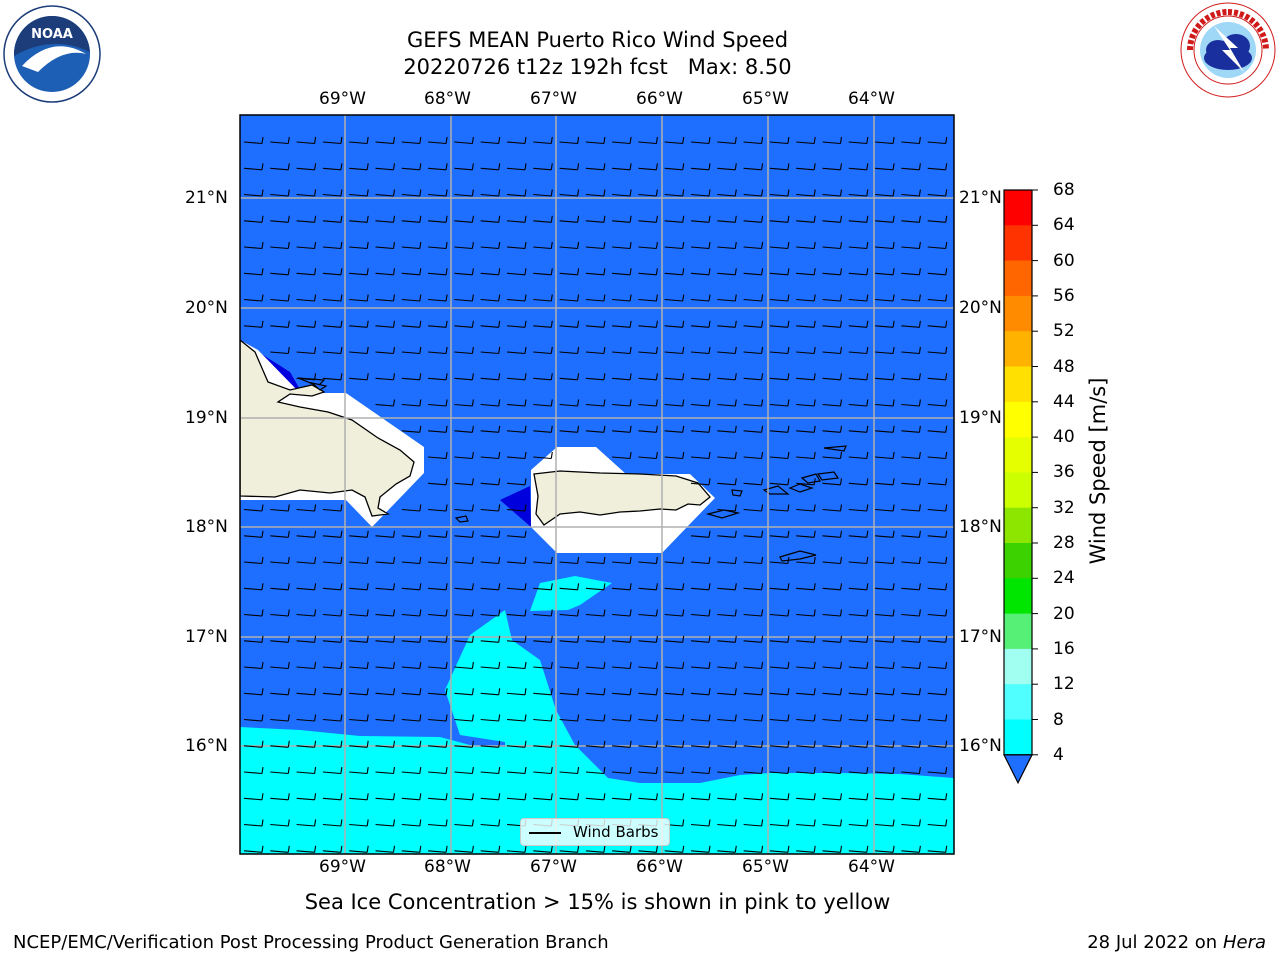 The height and width of the screenshot is (960, 1280). What do you see at coordinates (515, 506) in the screenshot?
I see `wind-field-0-4-mona` at bounding box center [515, 506].